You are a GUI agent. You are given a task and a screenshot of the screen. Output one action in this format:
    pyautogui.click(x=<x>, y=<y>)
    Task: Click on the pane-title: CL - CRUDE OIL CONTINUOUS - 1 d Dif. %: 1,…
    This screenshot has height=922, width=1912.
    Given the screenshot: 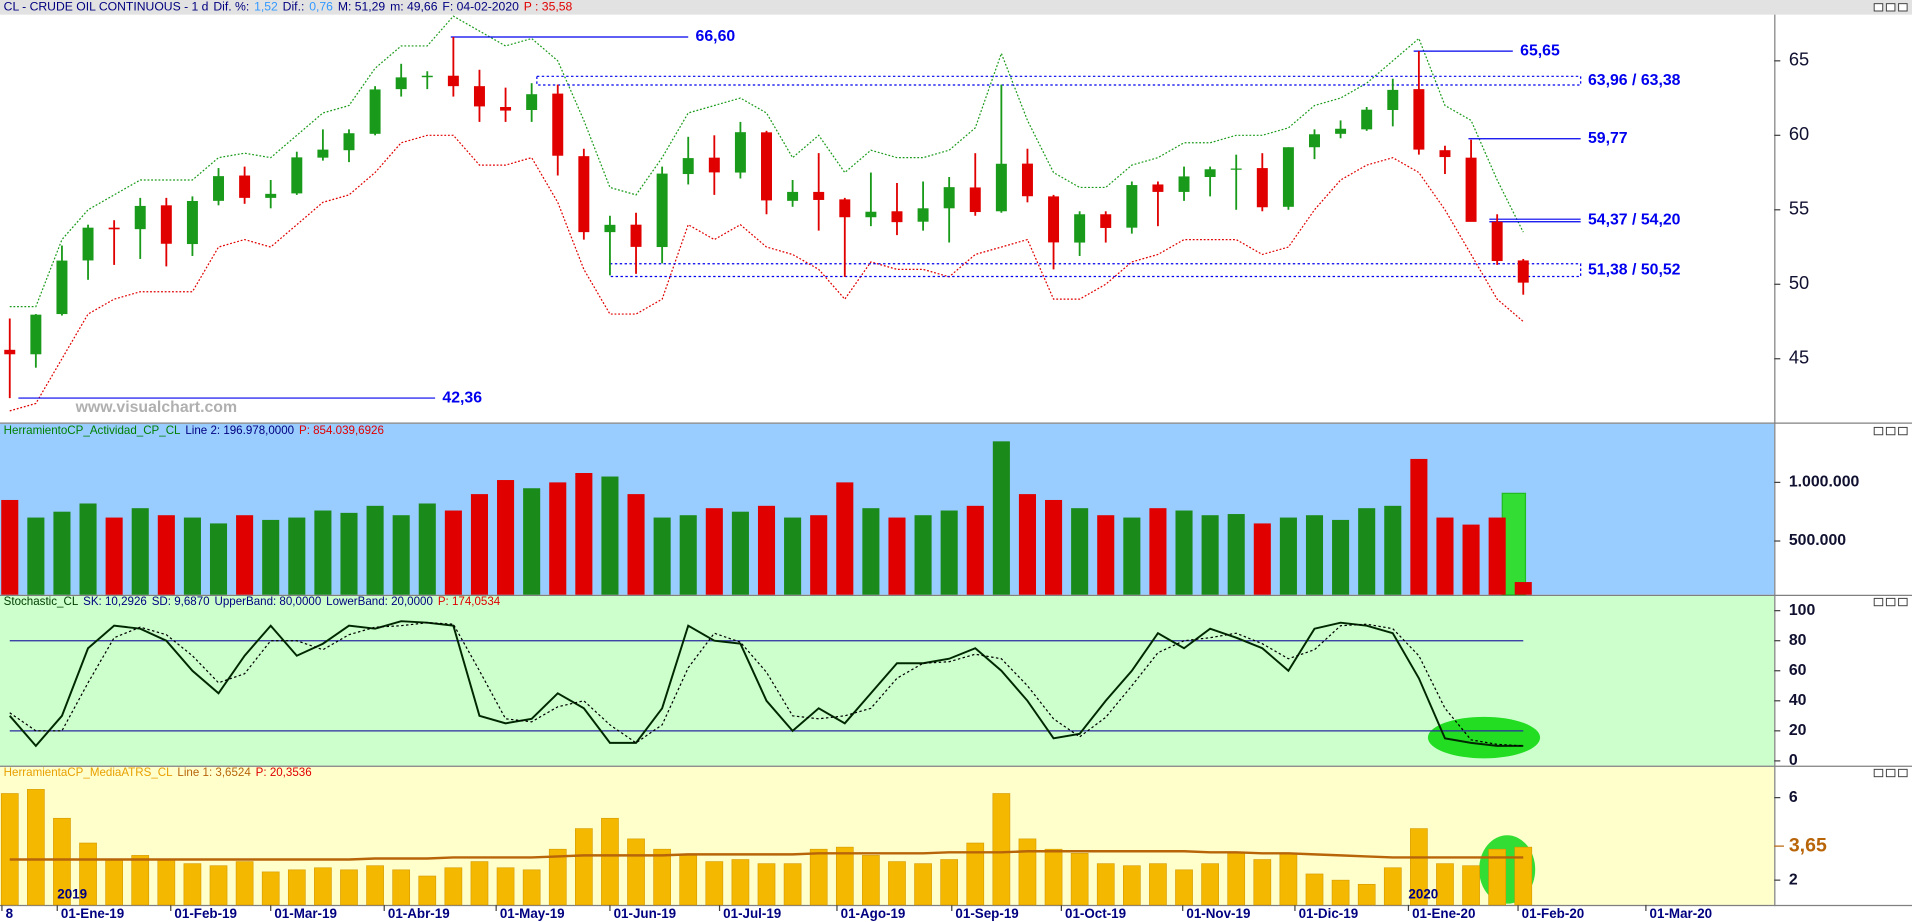 What is the action you would take?
    pyautogui.click(x=288, y=7)
    